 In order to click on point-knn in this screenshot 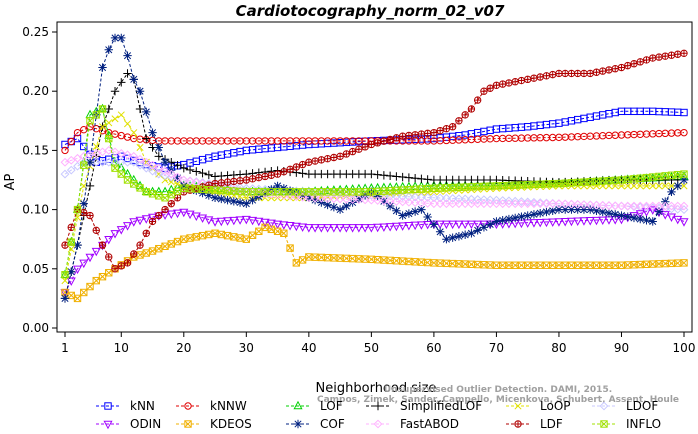, I will do `click(684, 112)`.